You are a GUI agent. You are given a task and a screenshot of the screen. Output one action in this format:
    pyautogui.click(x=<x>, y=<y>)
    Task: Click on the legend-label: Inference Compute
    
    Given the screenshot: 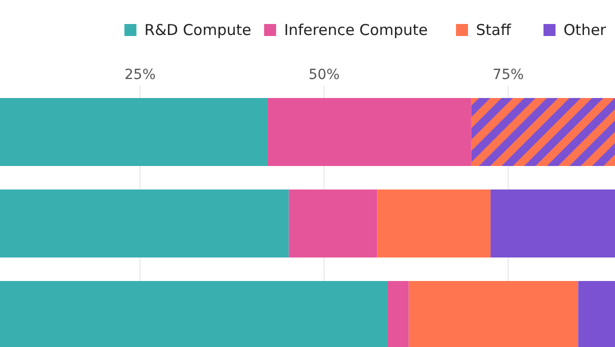 What is the action you would take?
    pyautogui.click(x=356, y=30)
    